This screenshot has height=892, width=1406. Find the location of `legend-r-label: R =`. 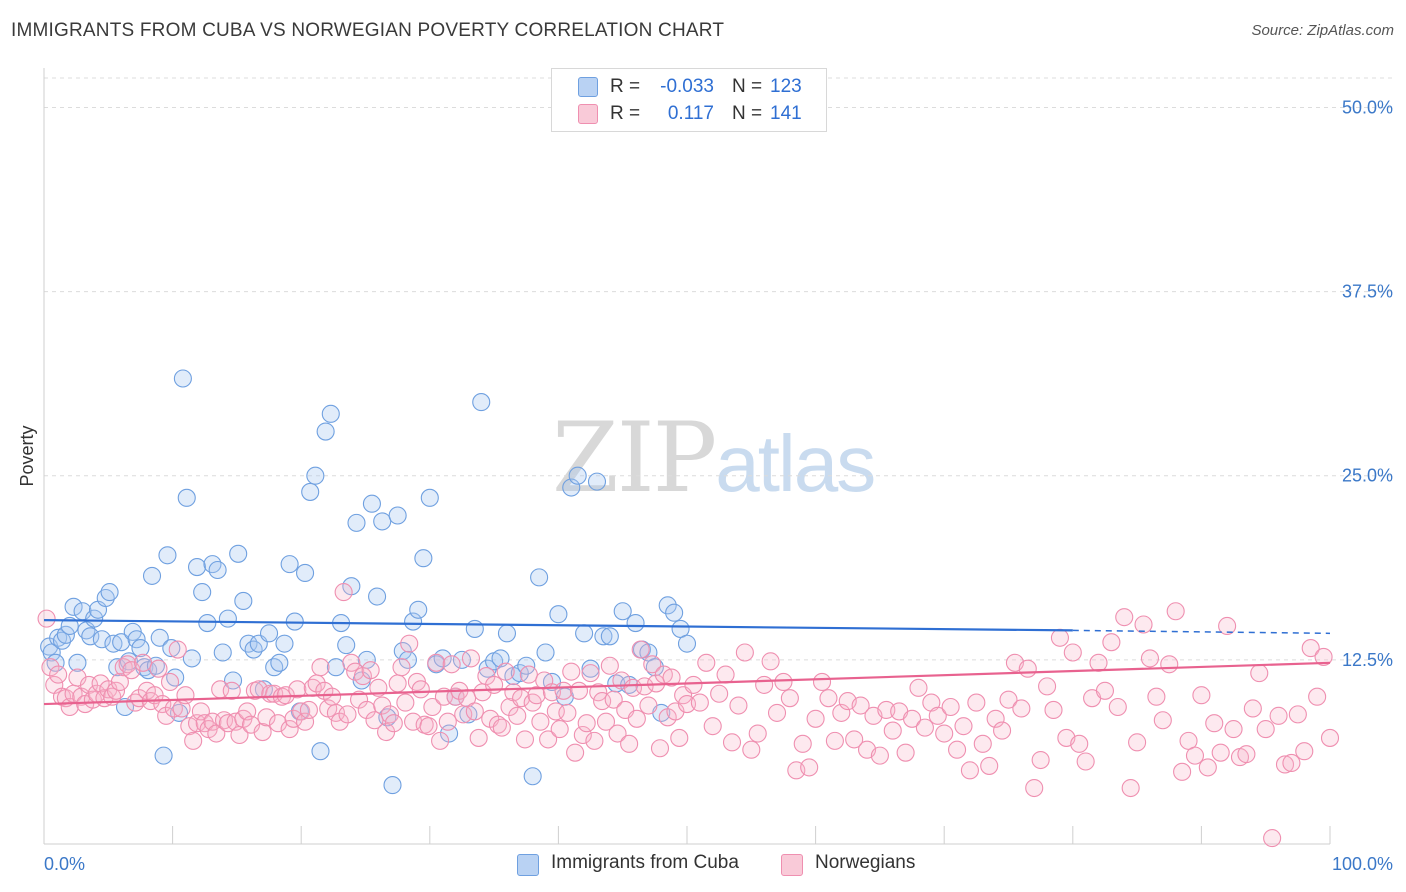

legend-r-label: R = is located at coordinates (625, 86).